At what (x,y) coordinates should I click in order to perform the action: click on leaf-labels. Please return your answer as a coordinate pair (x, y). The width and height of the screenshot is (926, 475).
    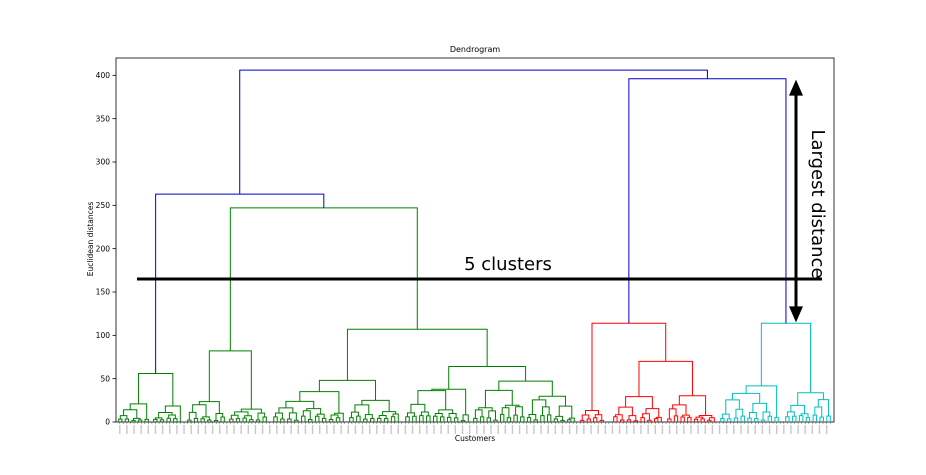
    Looking at the image, I should click on (475, 428).